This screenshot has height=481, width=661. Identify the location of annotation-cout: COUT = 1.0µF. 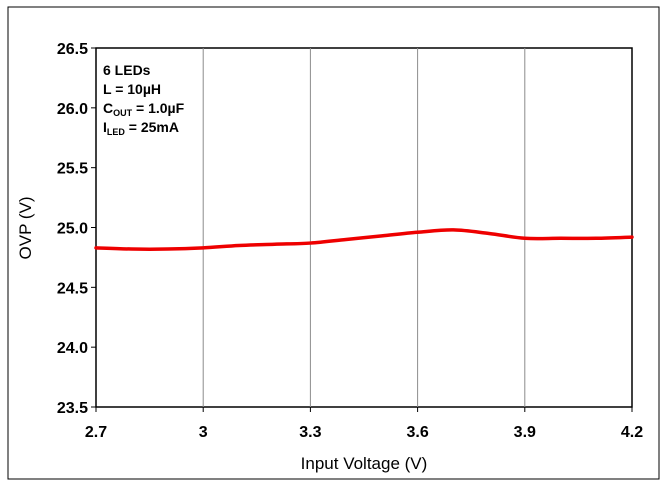
(144, 109).